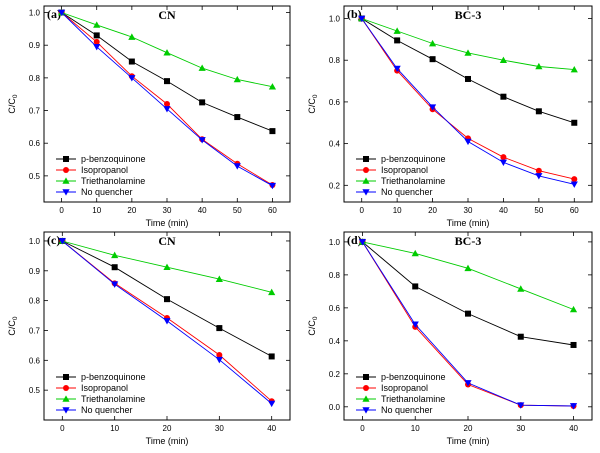 This screenshot has height=453, width=600. Describe the element at coordinates (315, 318) in the screenshot. I see `y-axis-label-subscript: 0` at that location.